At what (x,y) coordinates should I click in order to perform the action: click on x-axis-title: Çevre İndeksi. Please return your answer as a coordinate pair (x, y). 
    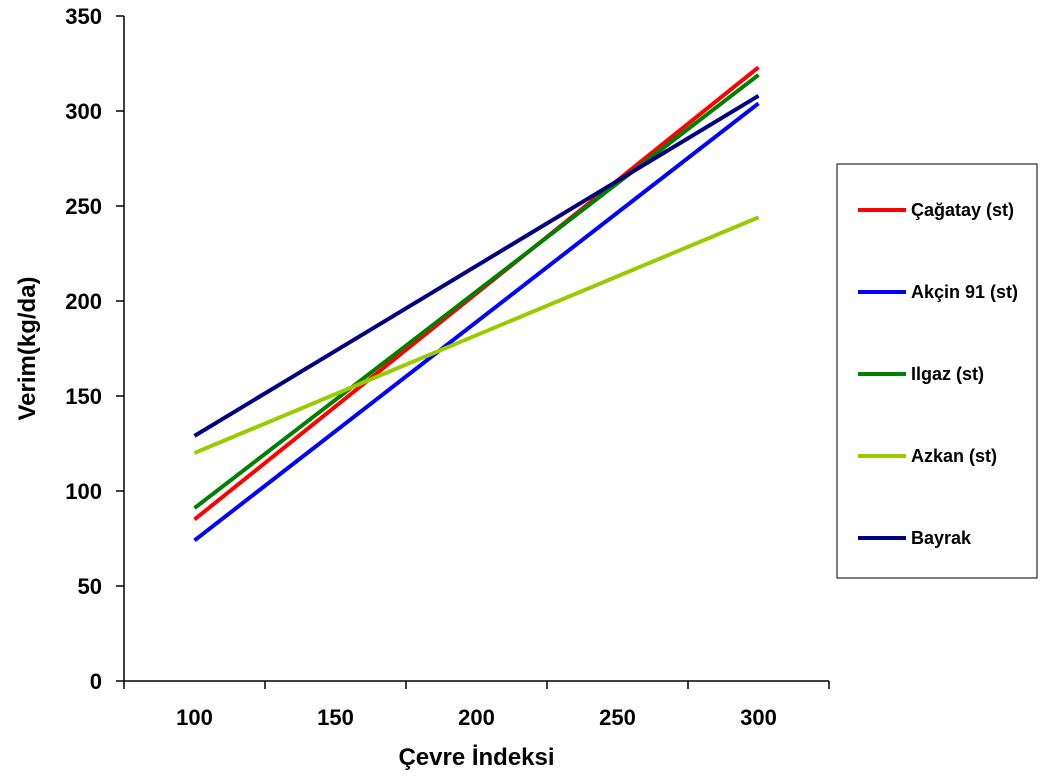
    Looking at the image, I should click on (476, 757).